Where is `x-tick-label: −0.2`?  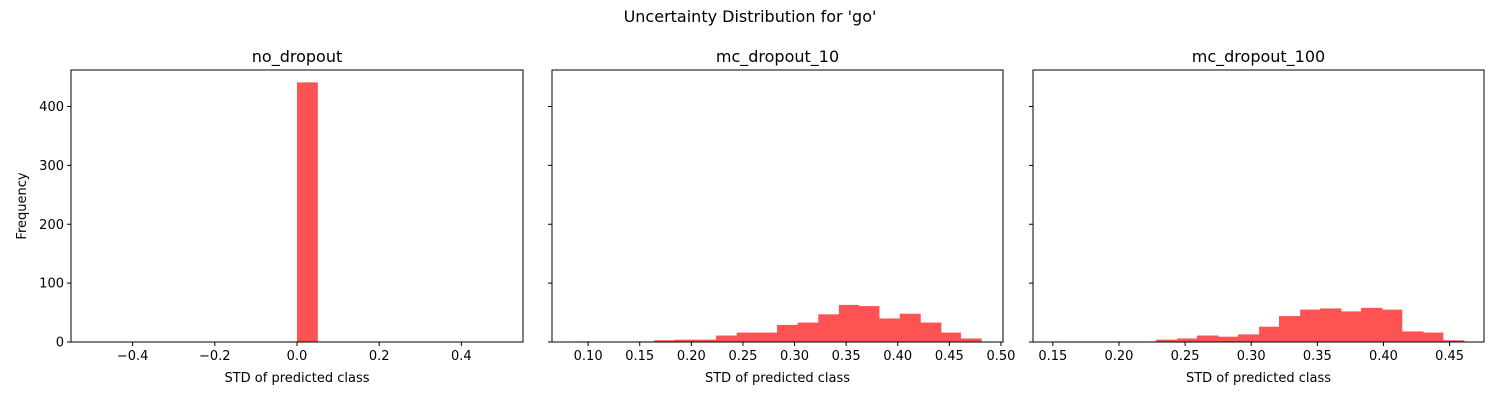 x-tick-label: −0.2 is located at coordinates (215, 356).